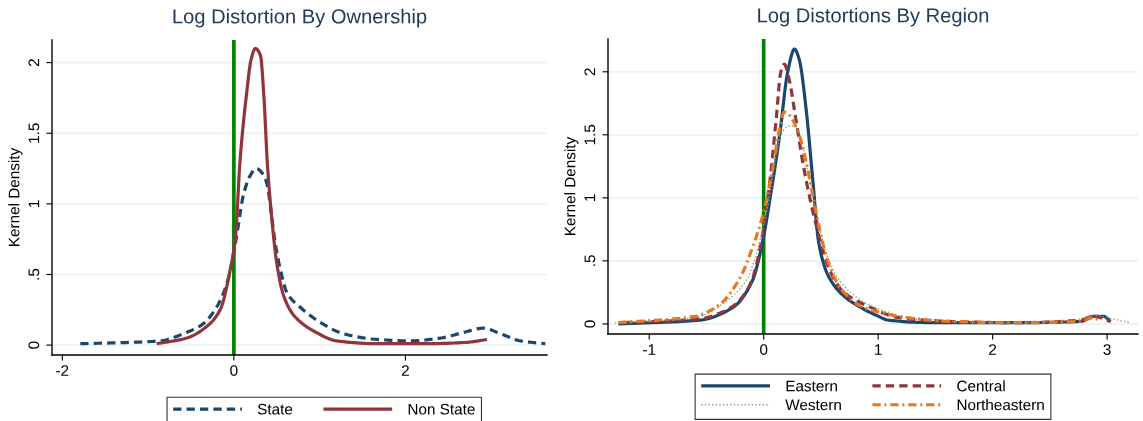 This screenshot has height=421, width=1143. What do you see at coordinates (649, 349) in the screenshot?
I see `x-tick-label: -1` at bounding box center [649, 349].